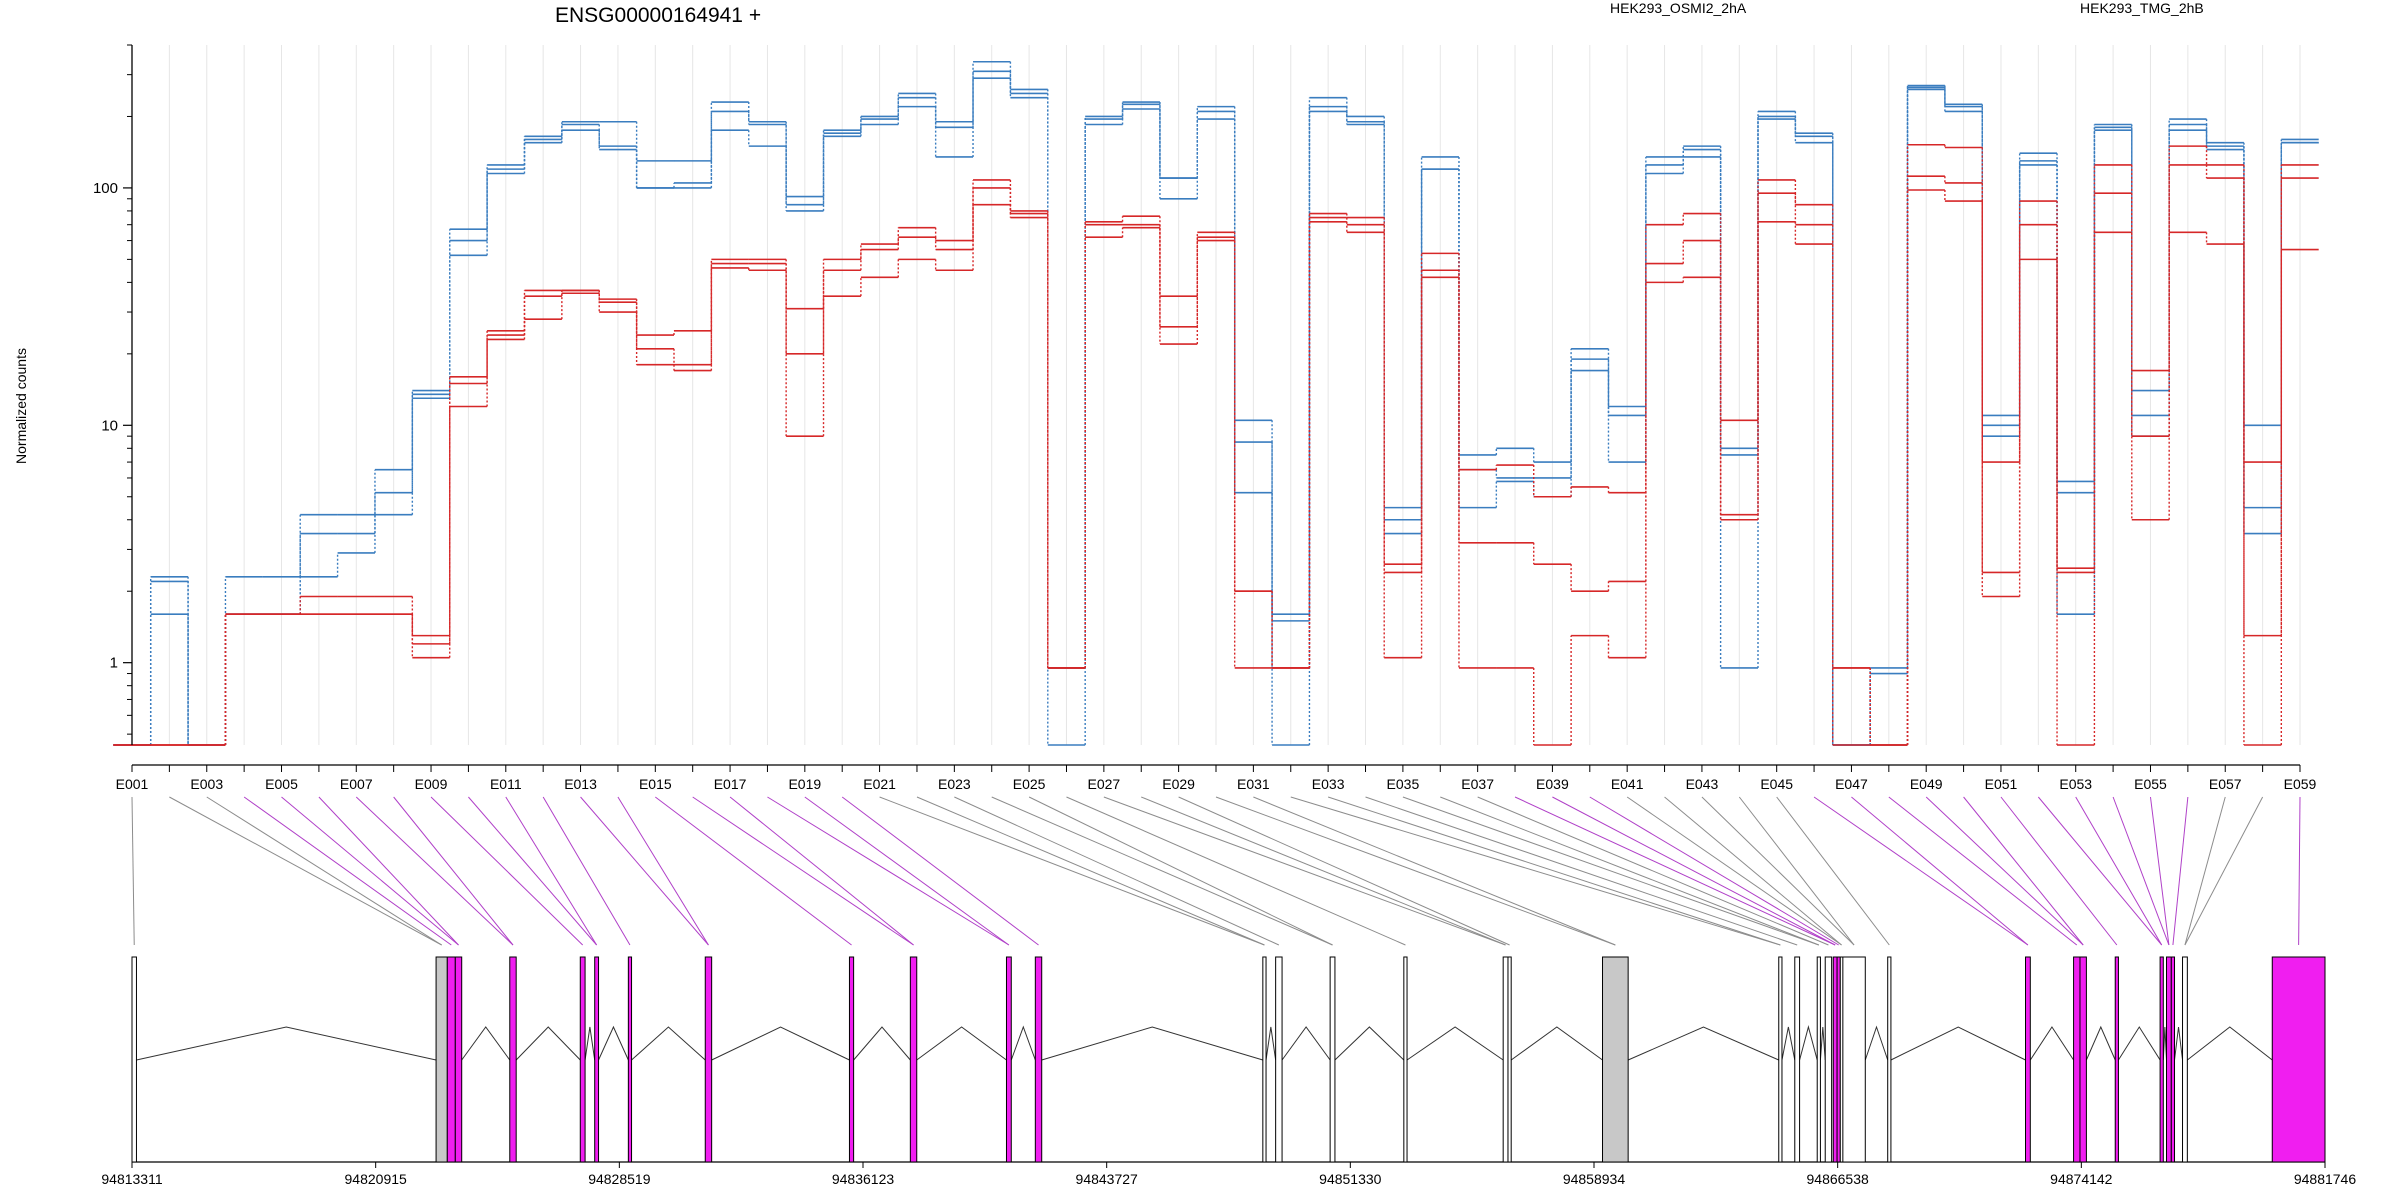 The image size is (2400, 1200). What do you see at coordinates (2001, 784) in the screenshot?
I see `x-tick-label-E051: E051` at bounding box center [2001, 784].